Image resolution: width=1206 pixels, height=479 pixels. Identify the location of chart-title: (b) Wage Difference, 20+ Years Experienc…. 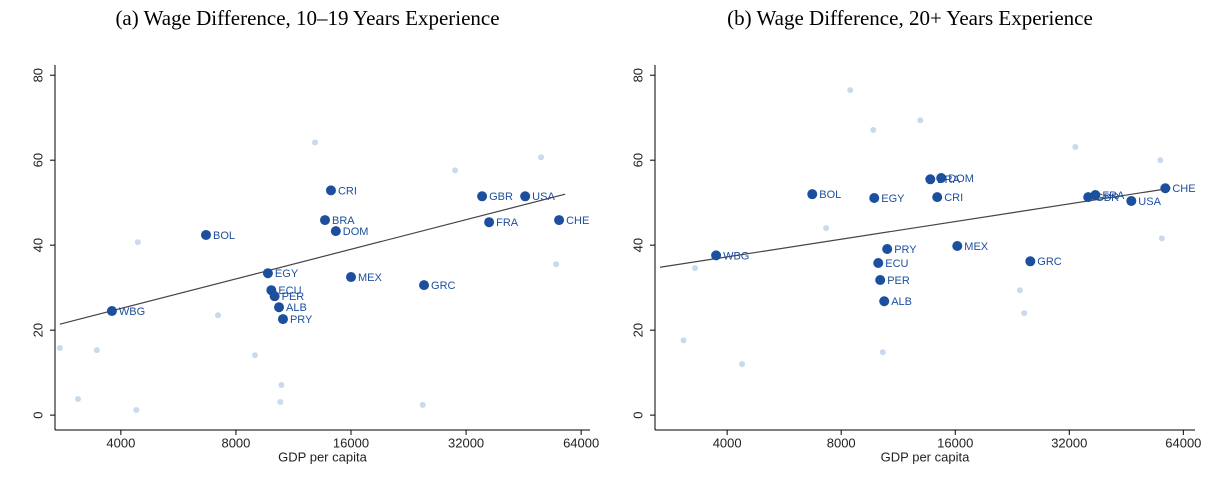
(910, 18).